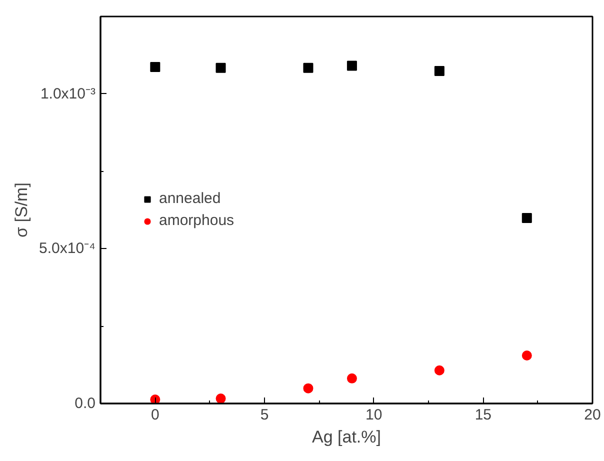 The height and width of the screenshot is (461, 604). I want to click on x-axis-title: Ag [at.%], so click(346, 437).